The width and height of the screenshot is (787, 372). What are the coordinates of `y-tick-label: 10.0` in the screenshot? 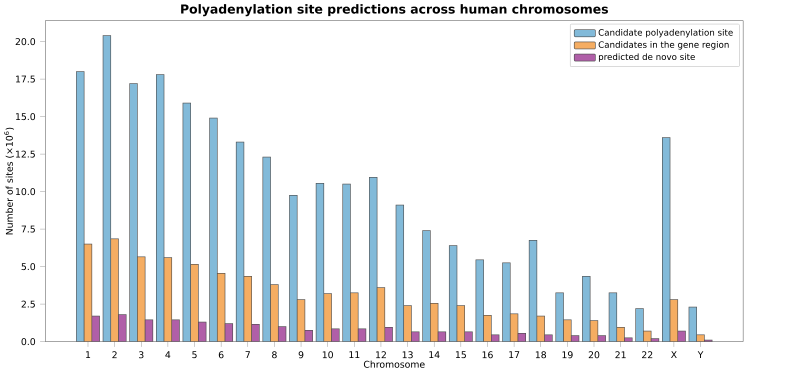 It's located at (26, 192).